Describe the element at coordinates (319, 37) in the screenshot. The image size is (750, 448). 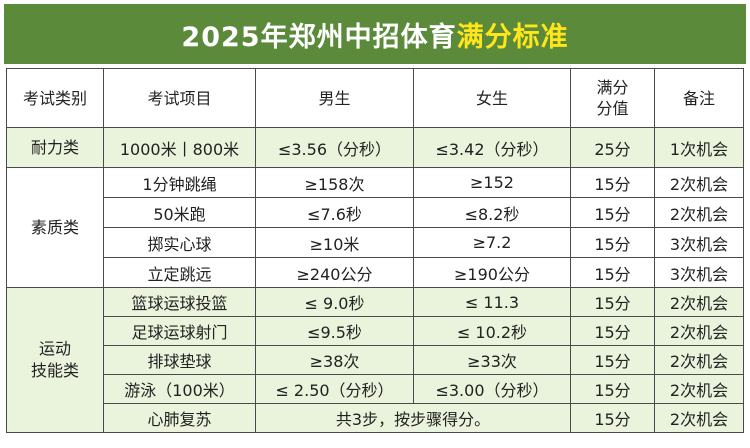
I see `title-main: 2025年郑州中招体育` at that location.